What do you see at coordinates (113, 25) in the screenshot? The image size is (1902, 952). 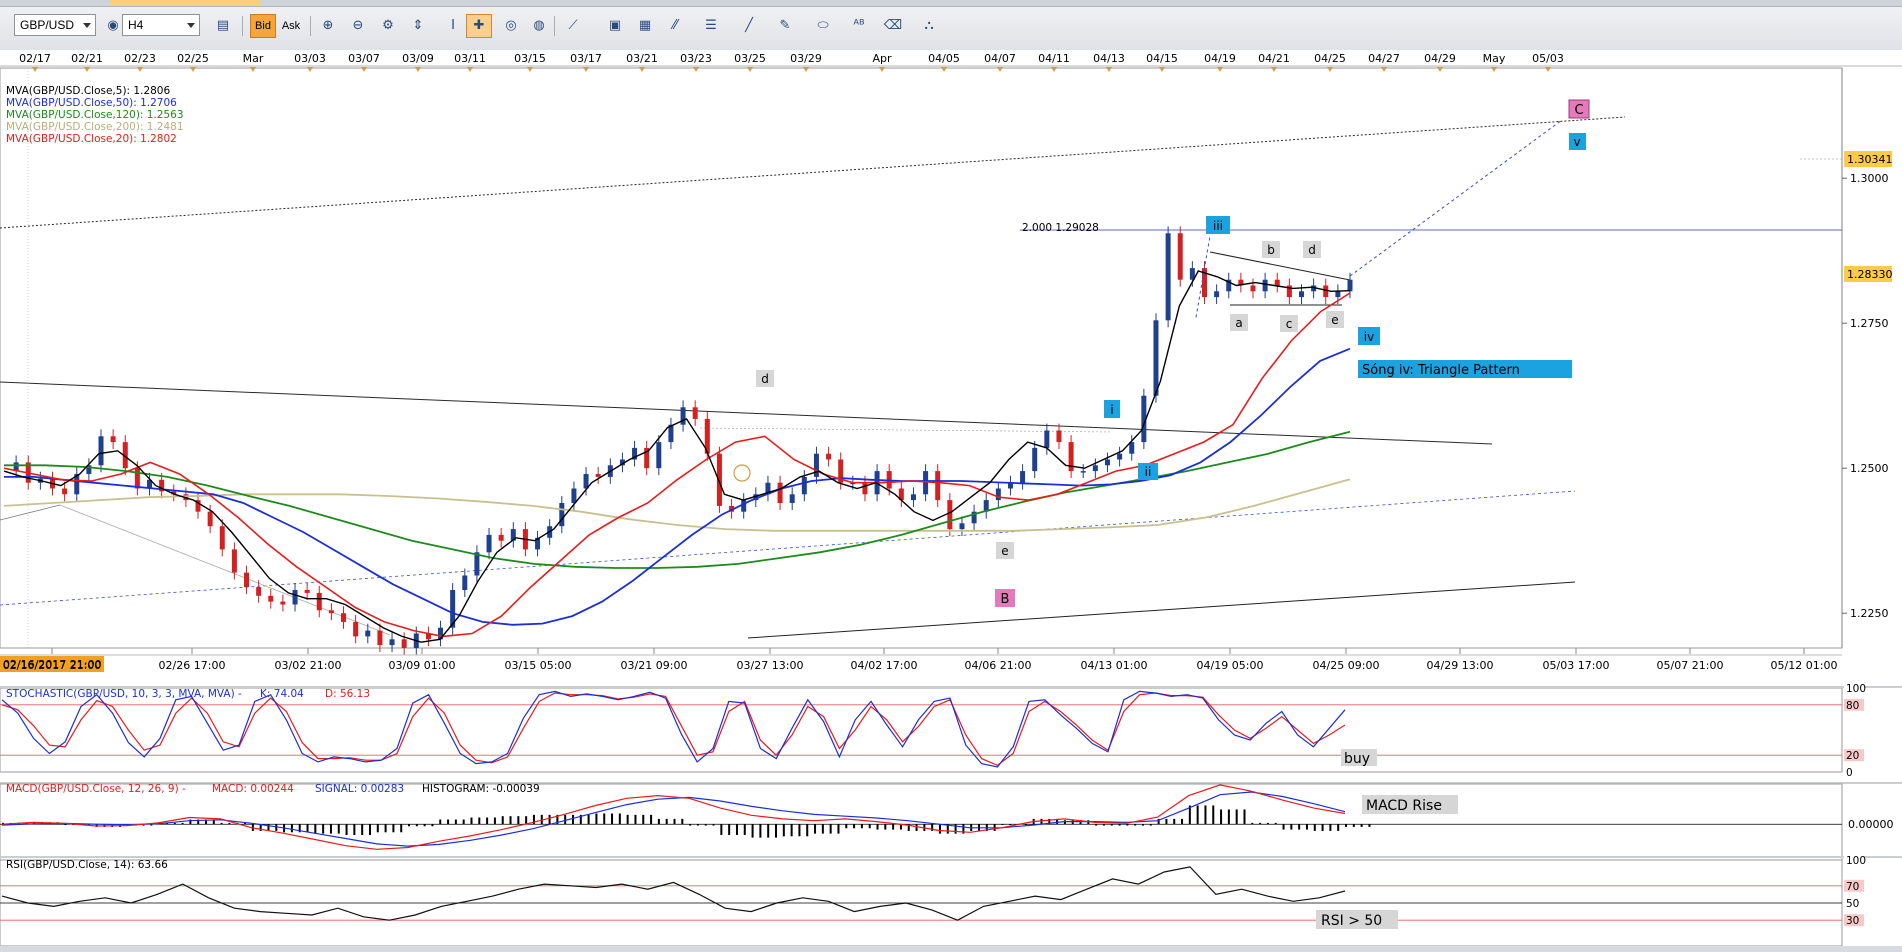 I see `hide-icon: ◉` at bounding box center [113, 25].